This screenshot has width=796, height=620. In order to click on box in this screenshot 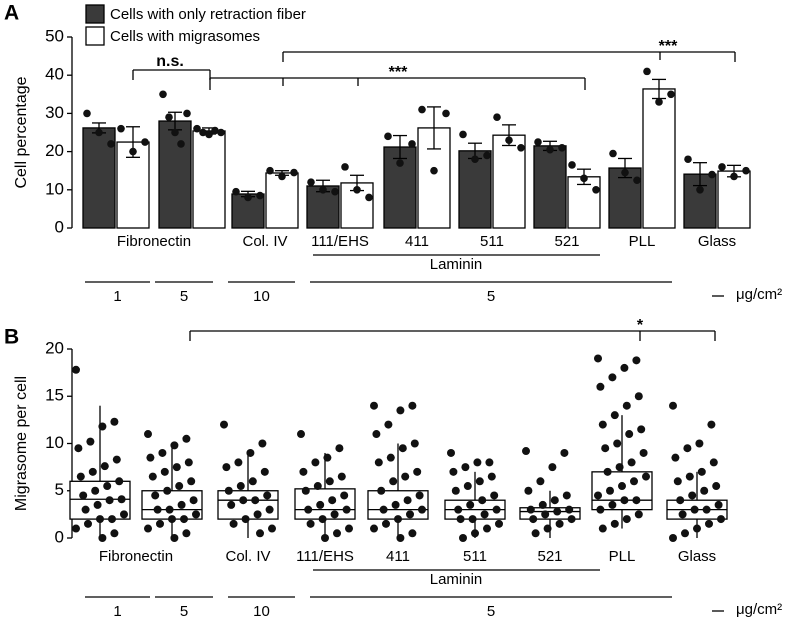, I will do `click(550, 513)`.